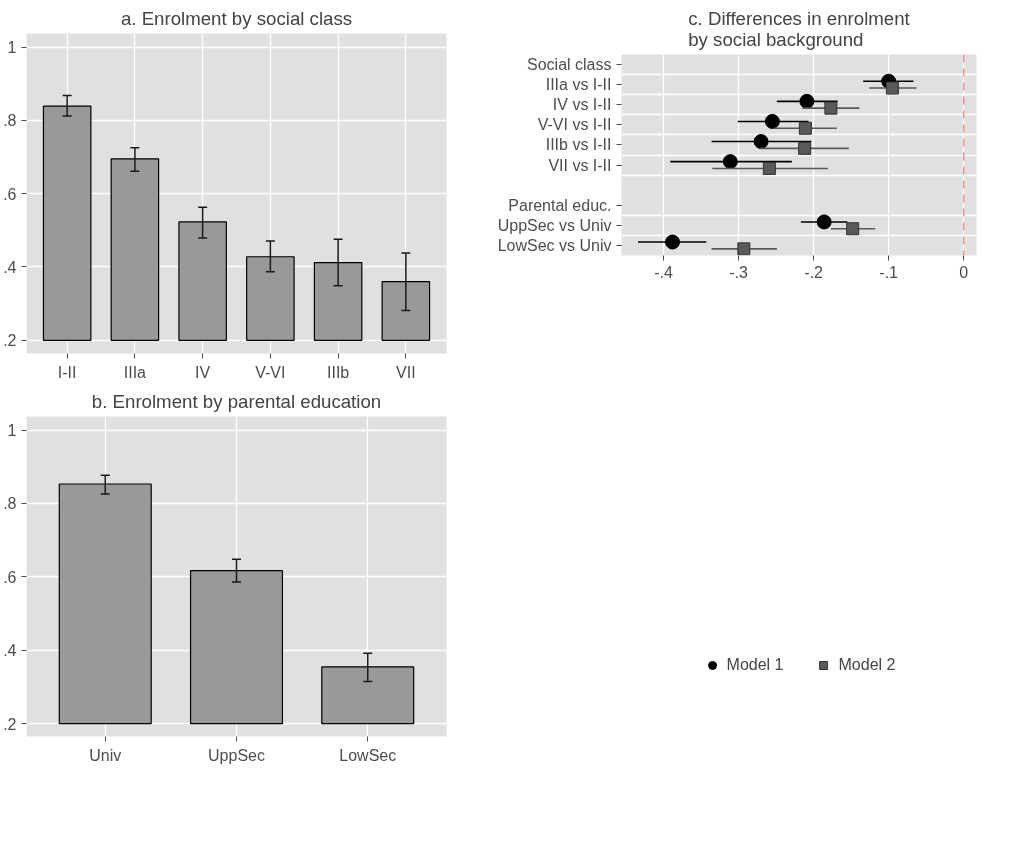 The height and width of the screenshot is (856, 1019). What do you see at coordinates (663, 272) in the screenshot?
I see `x-tick-label: -.4` at bounding box center [663, 272].